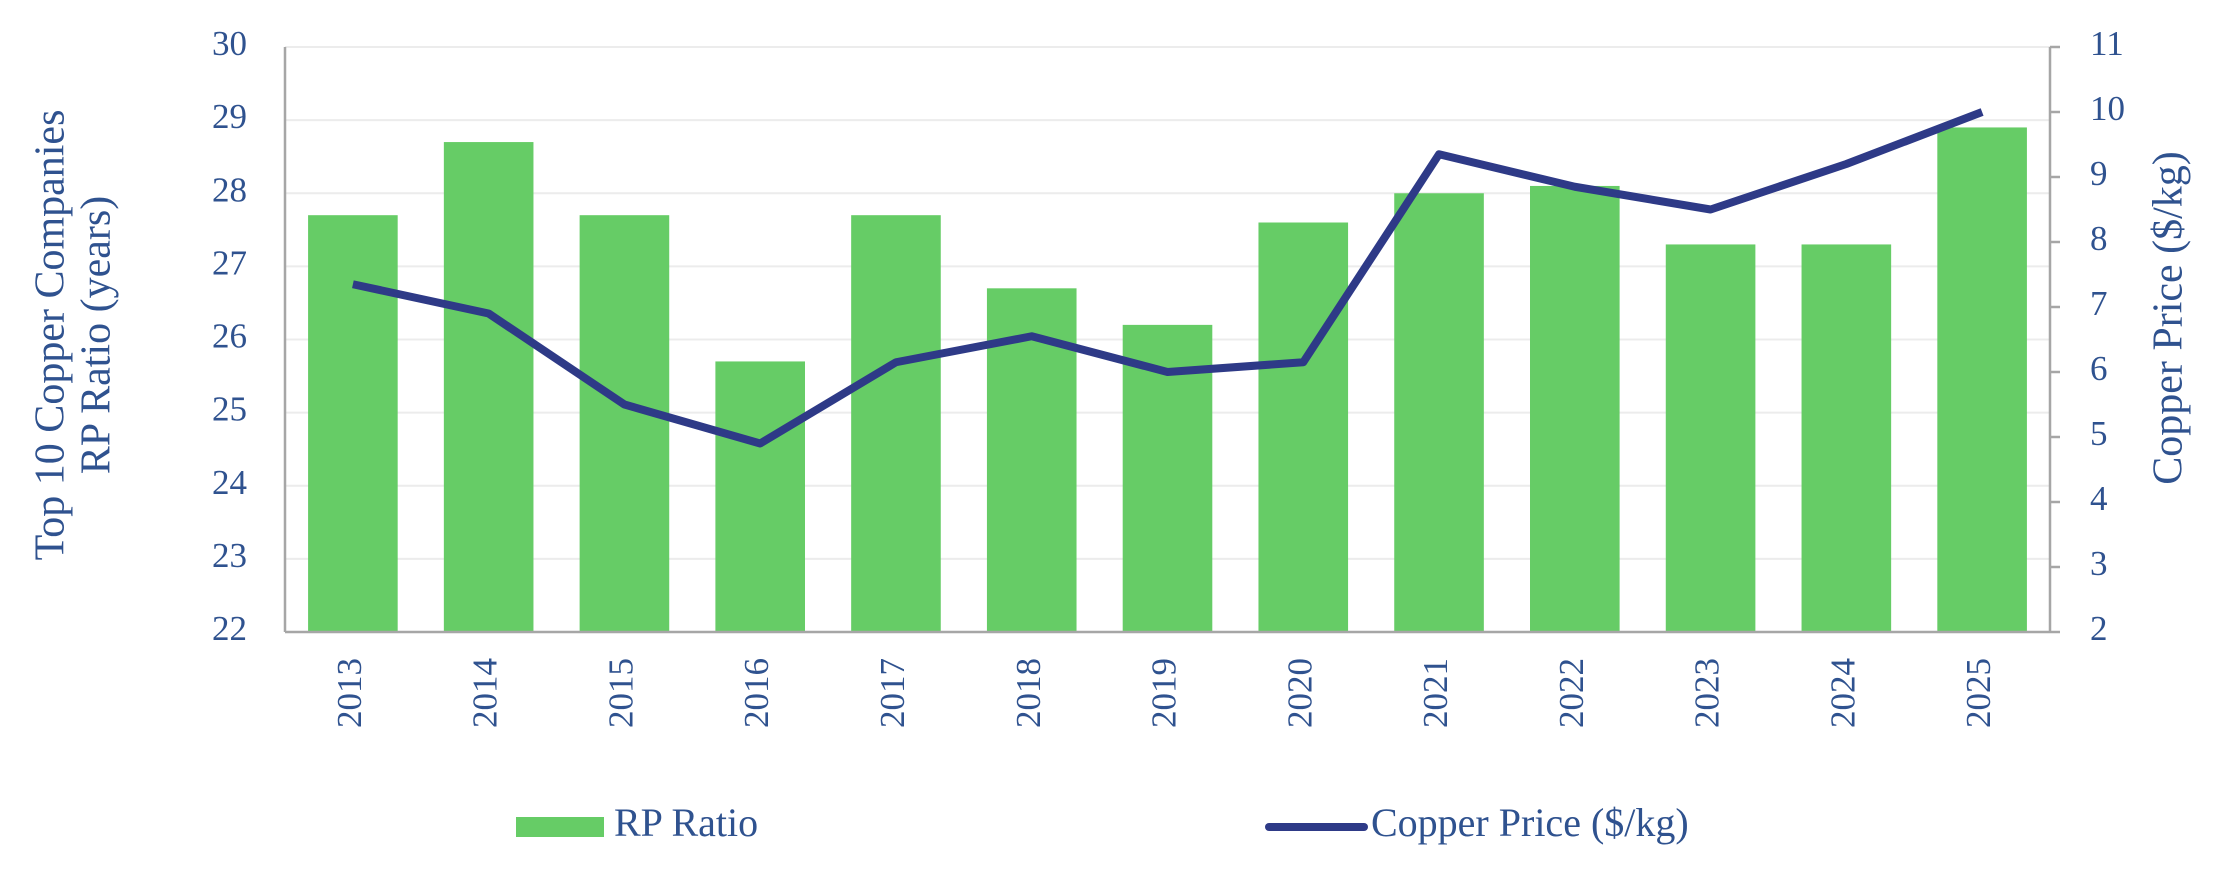  What do you see at coordinates (2099, 368) in the screenshot?
I see `y2-tick-label: 6` at bounding box center [2099, 368].